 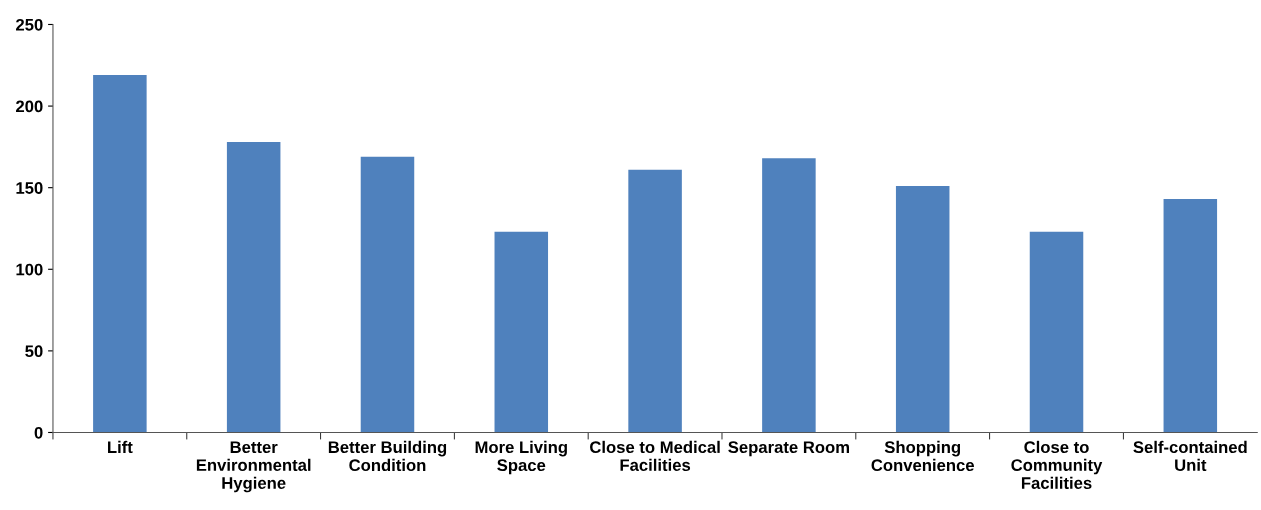 I want to click on x-tick-label: Better Building Condition, so click(x=387, y=456).